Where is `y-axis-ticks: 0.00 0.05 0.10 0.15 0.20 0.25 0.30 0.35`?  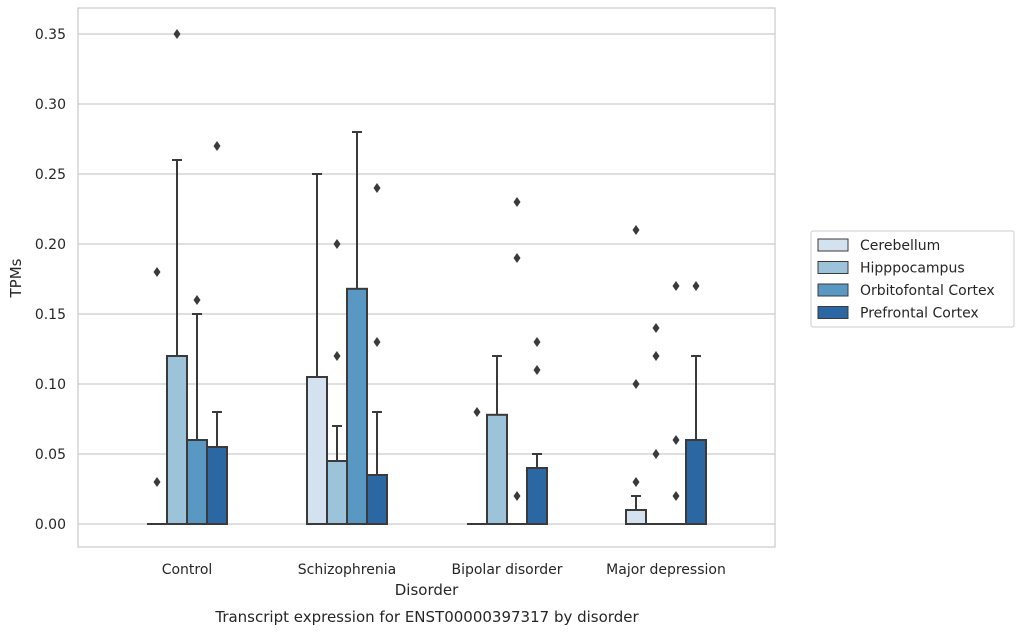 y-axis-ticks: 0.00 0.05 0.10 0.15 0.20 0.25 0.30 0.35 is located at coordinates (50, 280).